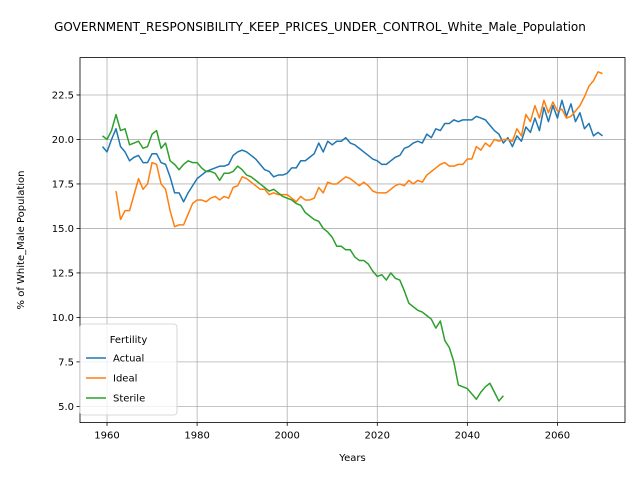 The image size is (640, 484). Describe the element at coordinates (351, 458) in the screenshot. I see `x-axis-label: Years` at that location.